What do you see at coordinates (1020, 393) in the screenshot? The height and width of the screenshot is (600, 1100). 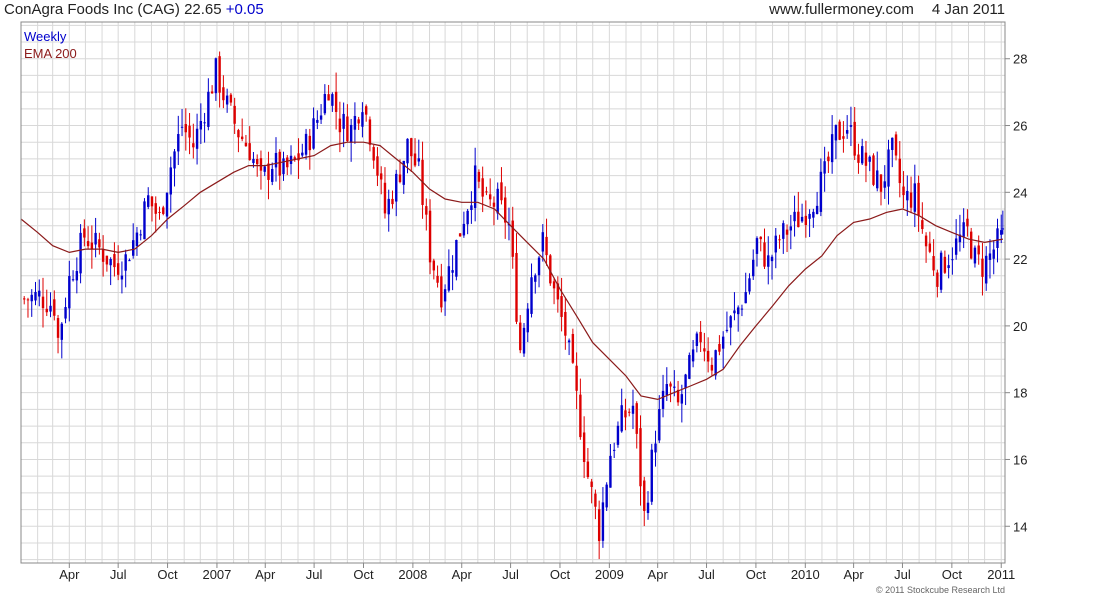 I see `y-tick-label: 18` at bounding box center [1020, 393].